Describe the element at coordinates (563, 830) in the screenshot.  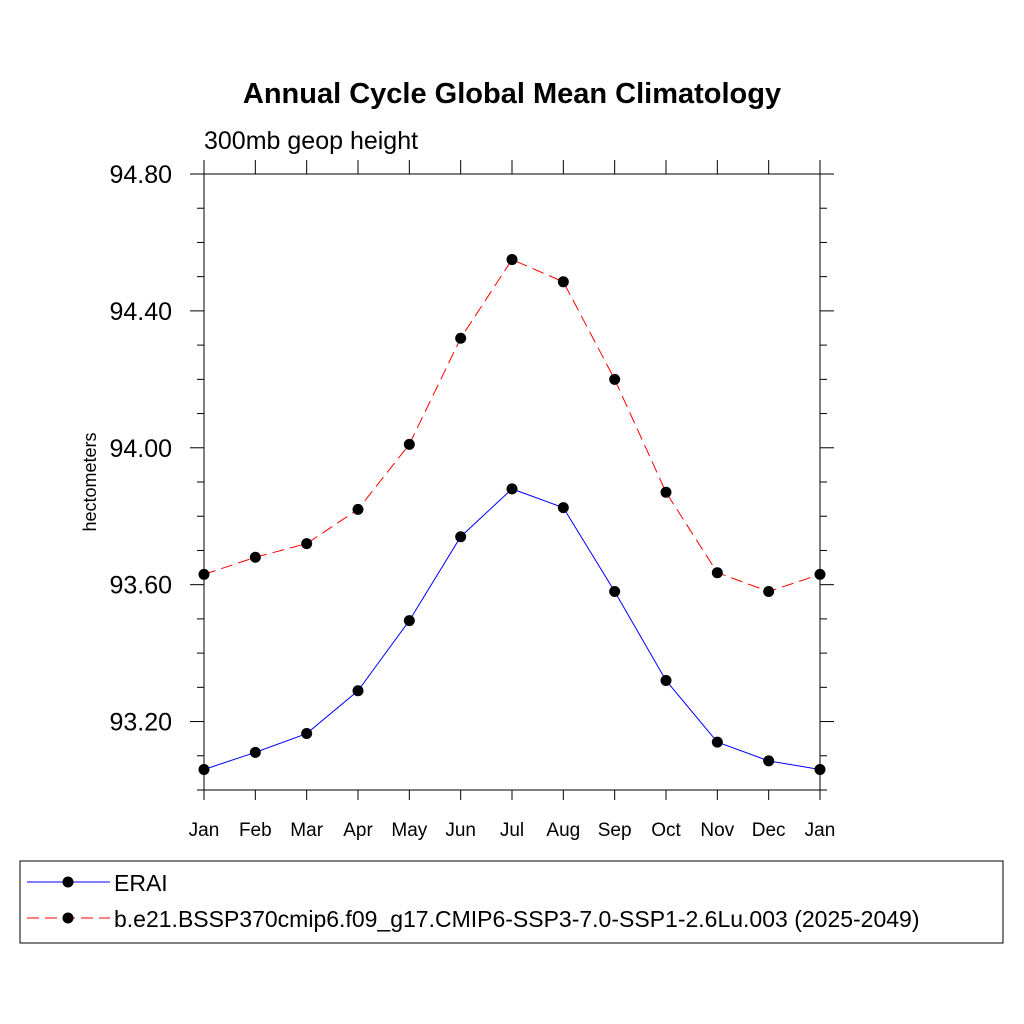
I see `x-tick-label: Aug` at that location.